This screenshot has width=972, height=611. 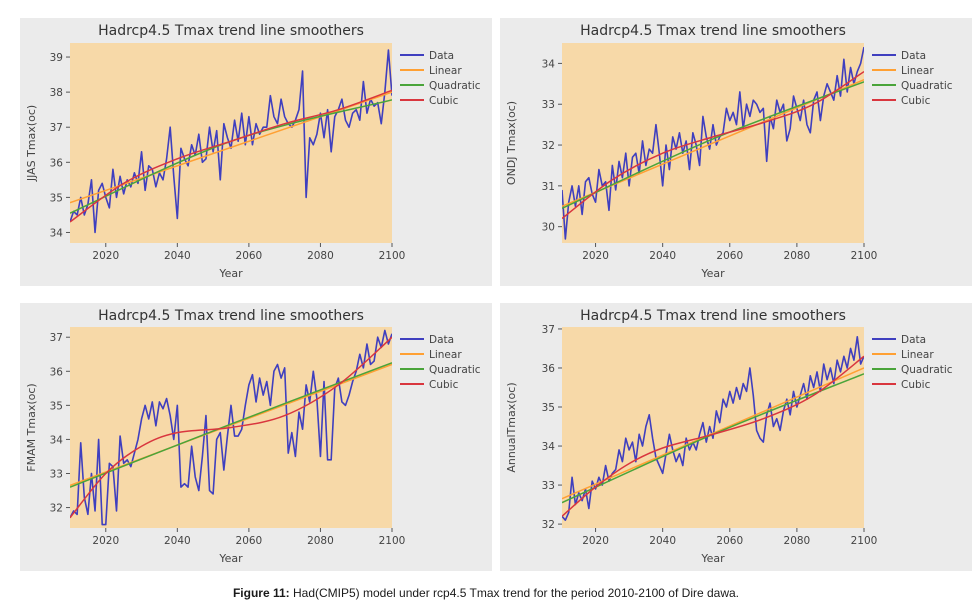 What do you see at coordinates (31, 143) in the screenshot?
I see `y-axis-label: JJAS Tmax(oc)` at bounding box center [31, 143].